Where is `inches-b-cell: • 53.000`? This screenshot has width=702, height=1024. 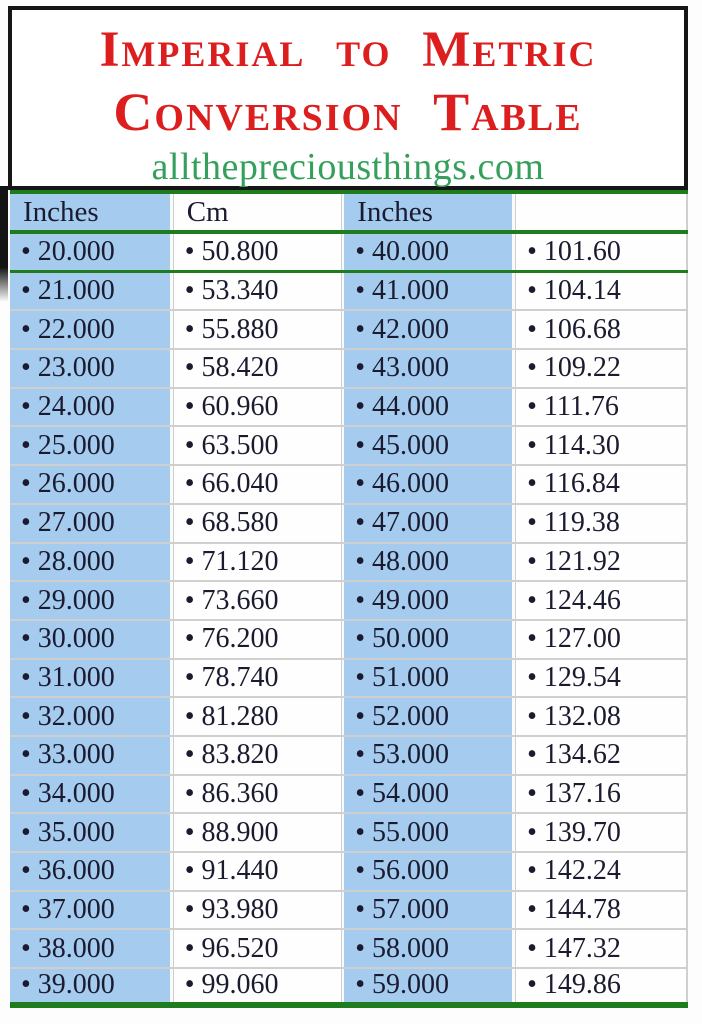 inches-b-cell: • 53.000 is located at coordinates (429, 755).